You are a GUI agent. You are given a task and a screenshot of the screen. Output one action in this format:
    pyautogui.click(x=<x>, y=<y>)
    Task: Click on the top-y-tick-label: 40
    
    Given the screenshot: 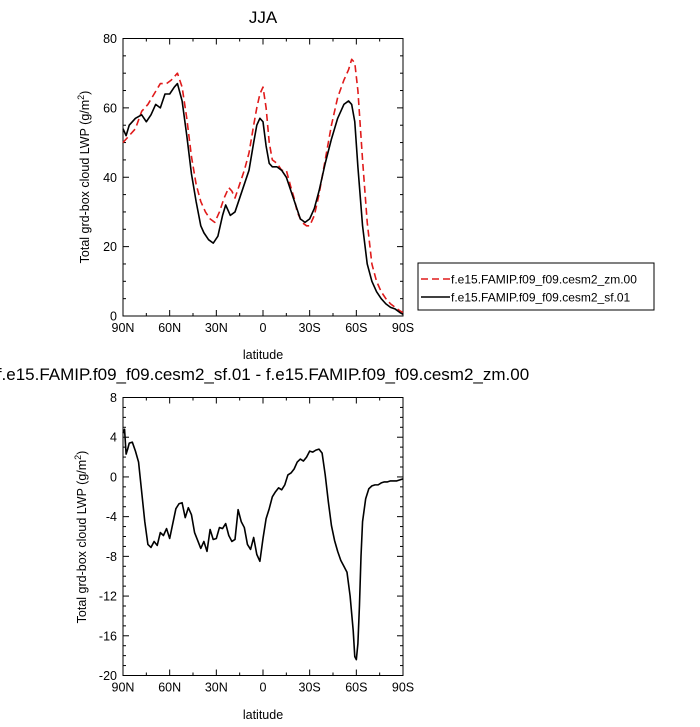 What is the action you would take?
    pyautogui.click(x=110, y=178)
    